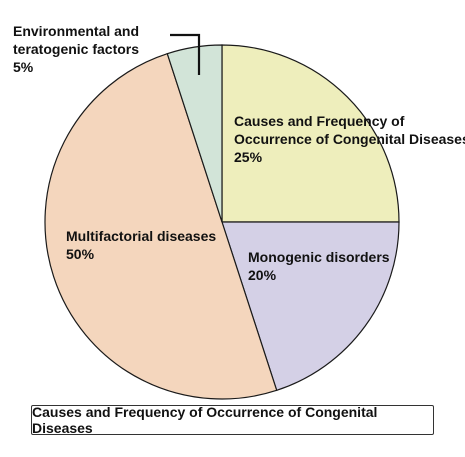 The height and width of the screenshot is (457, 465). I want to click on pie-slice-environmental-and-teratogenic-factors, so click(194, 133).